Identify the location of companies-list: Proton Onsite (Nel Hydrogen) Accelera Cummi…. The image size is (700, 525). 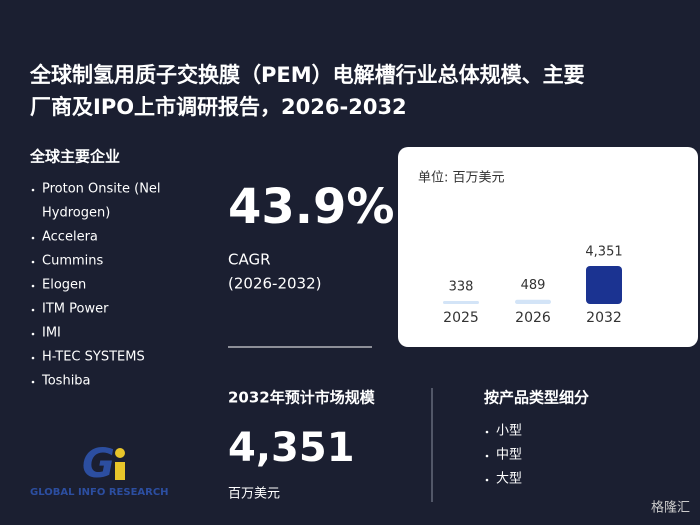
(96, 285).